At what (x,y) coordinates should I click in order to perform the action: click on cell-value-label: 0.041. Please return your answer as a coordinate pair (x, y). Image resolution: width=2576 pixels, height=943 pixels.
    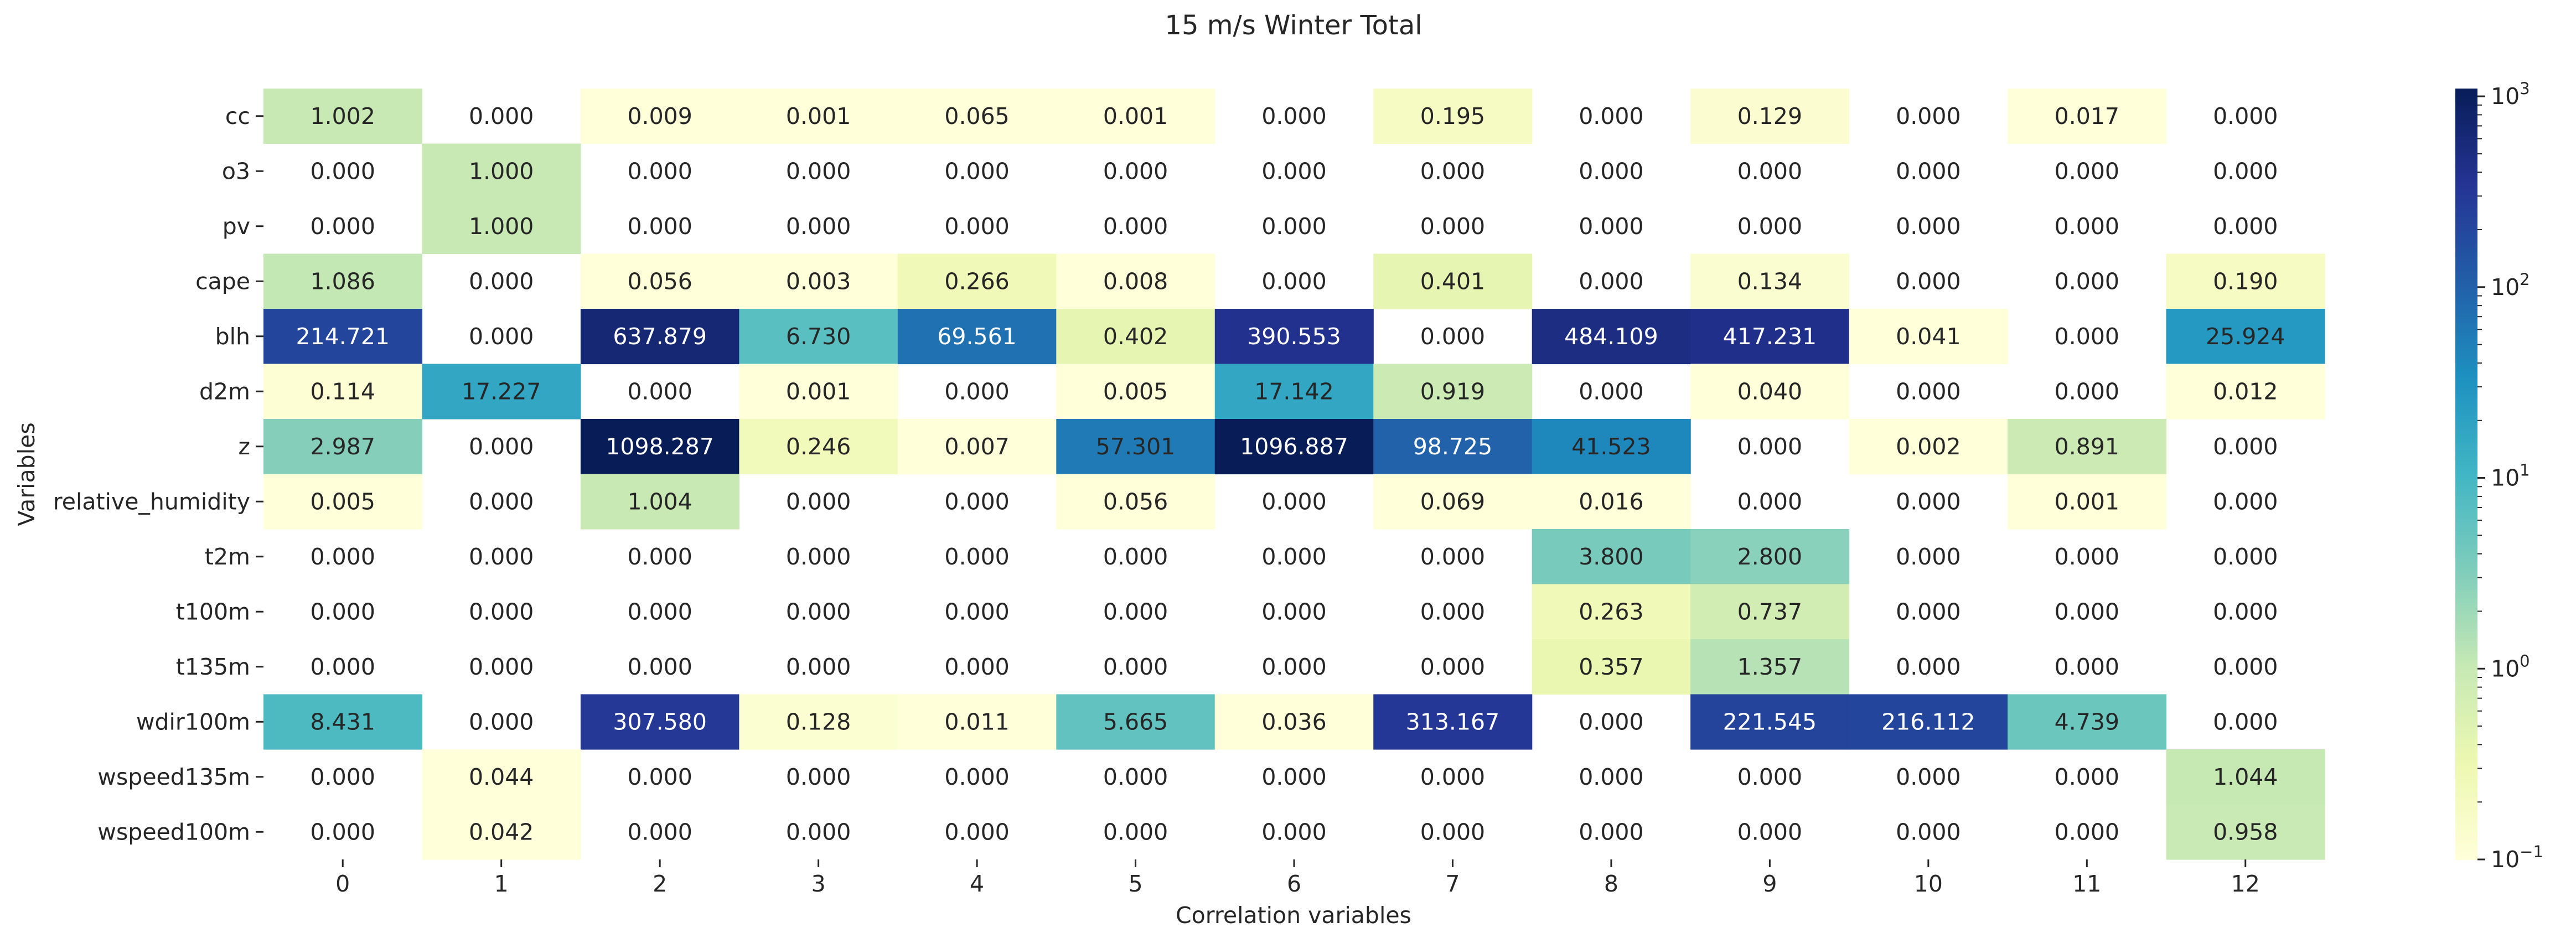
    Looking at the image, I should click on (1928, 336).